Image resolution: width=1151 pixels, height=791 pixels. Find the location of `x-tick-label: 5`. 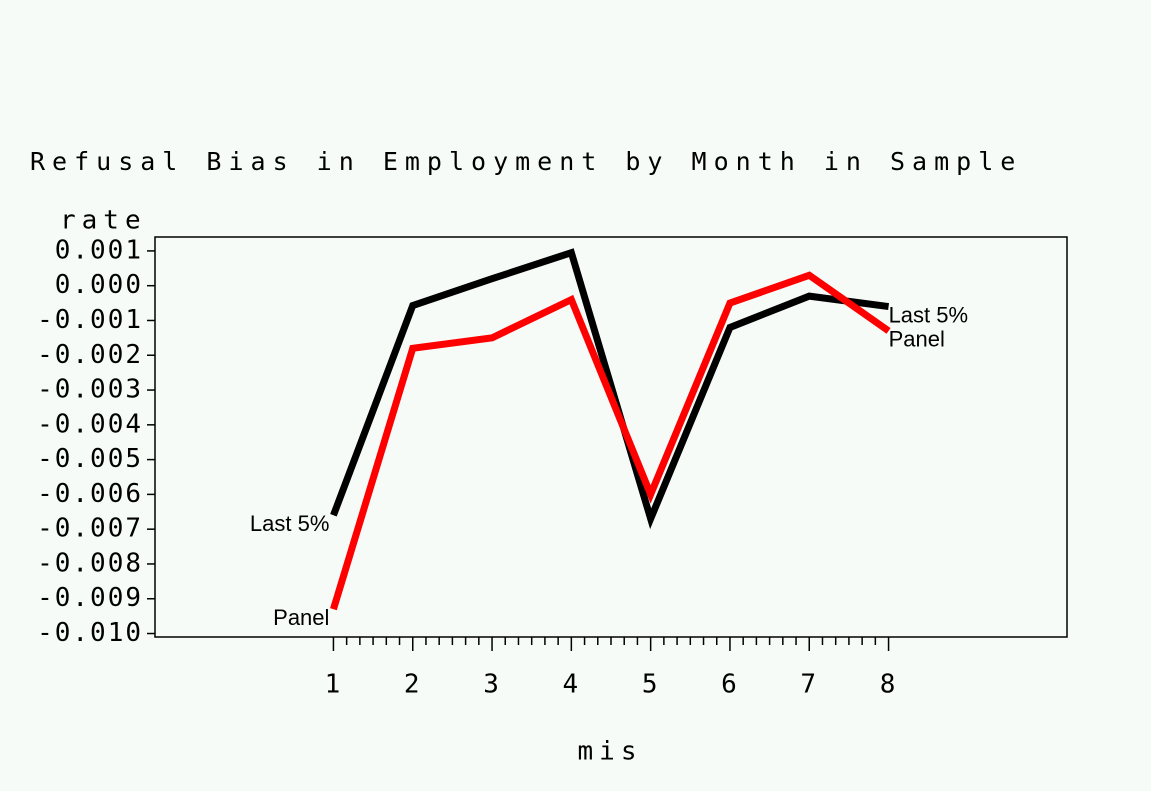

x-tick-label: 5 is located at coordinates (651, 685).